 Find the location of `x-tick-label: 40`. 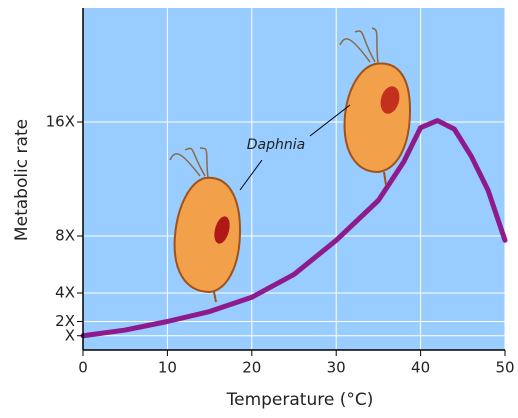

x-tick-label: 40 is located at coordinates (420, 368).